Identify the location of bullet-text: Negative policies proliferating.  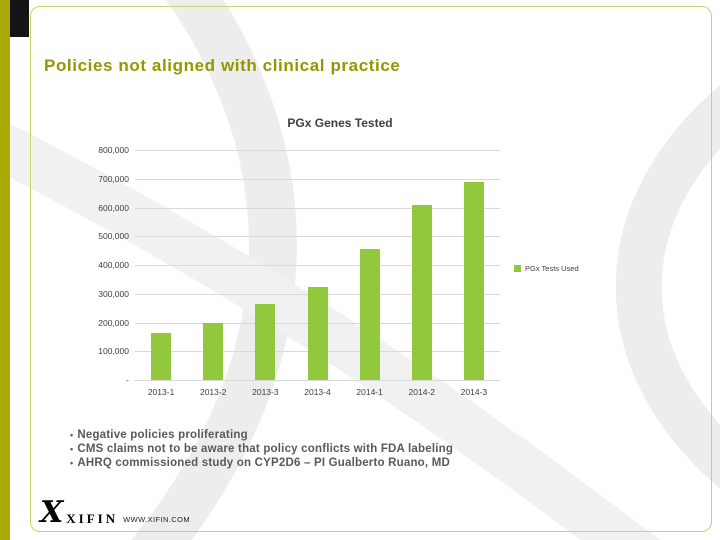
(162, 435).